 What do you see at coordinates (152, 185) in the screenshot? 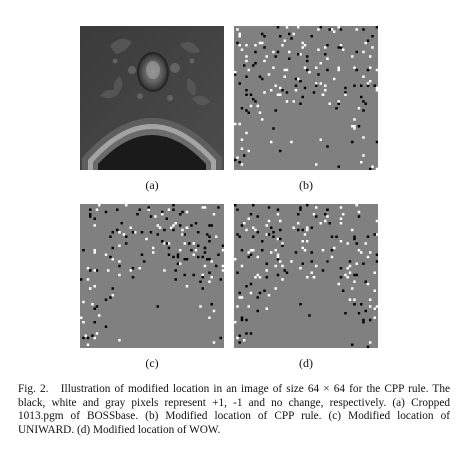
I see `panel-label-a: (a)` at bounding box center [152, 185].